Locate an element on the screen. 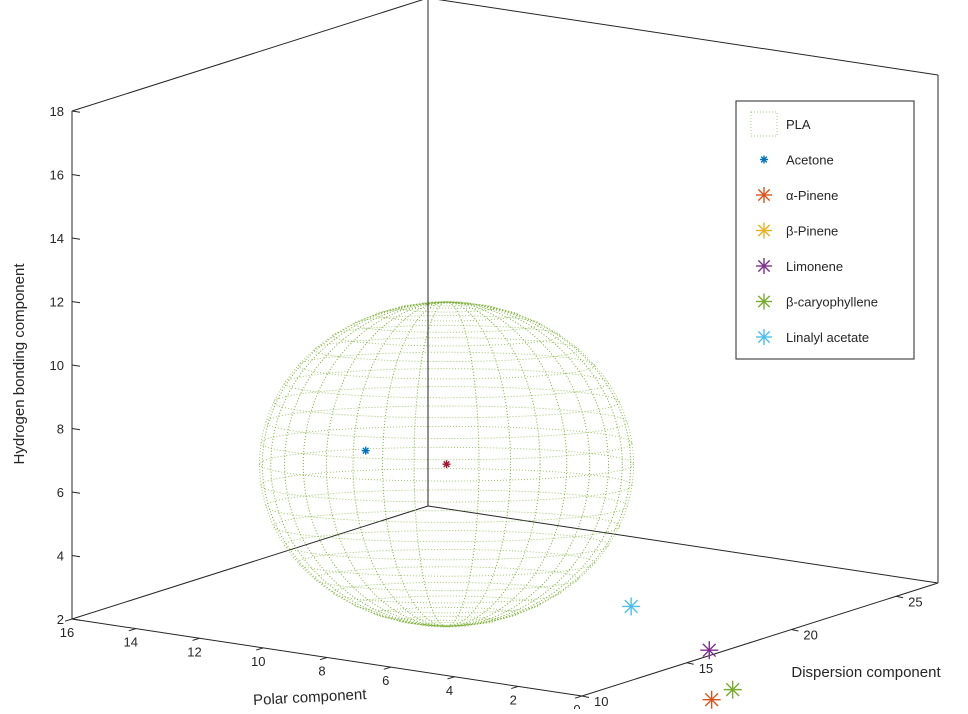 The width and height of the screenshot is (968, 714). legend-label: α-Pinene is located at coordinates (812, 195).